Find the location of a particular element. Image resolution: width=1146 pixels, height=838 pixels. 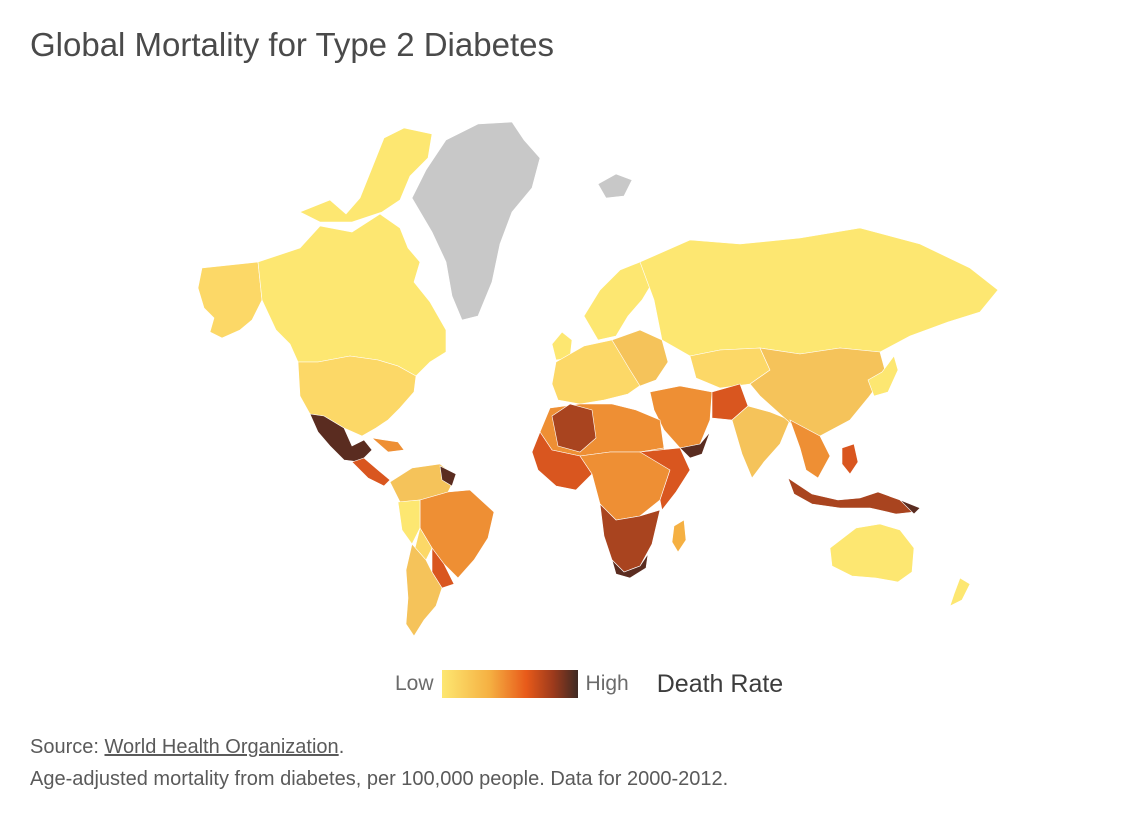

region-madagascar is located at coordinates (679, 536).